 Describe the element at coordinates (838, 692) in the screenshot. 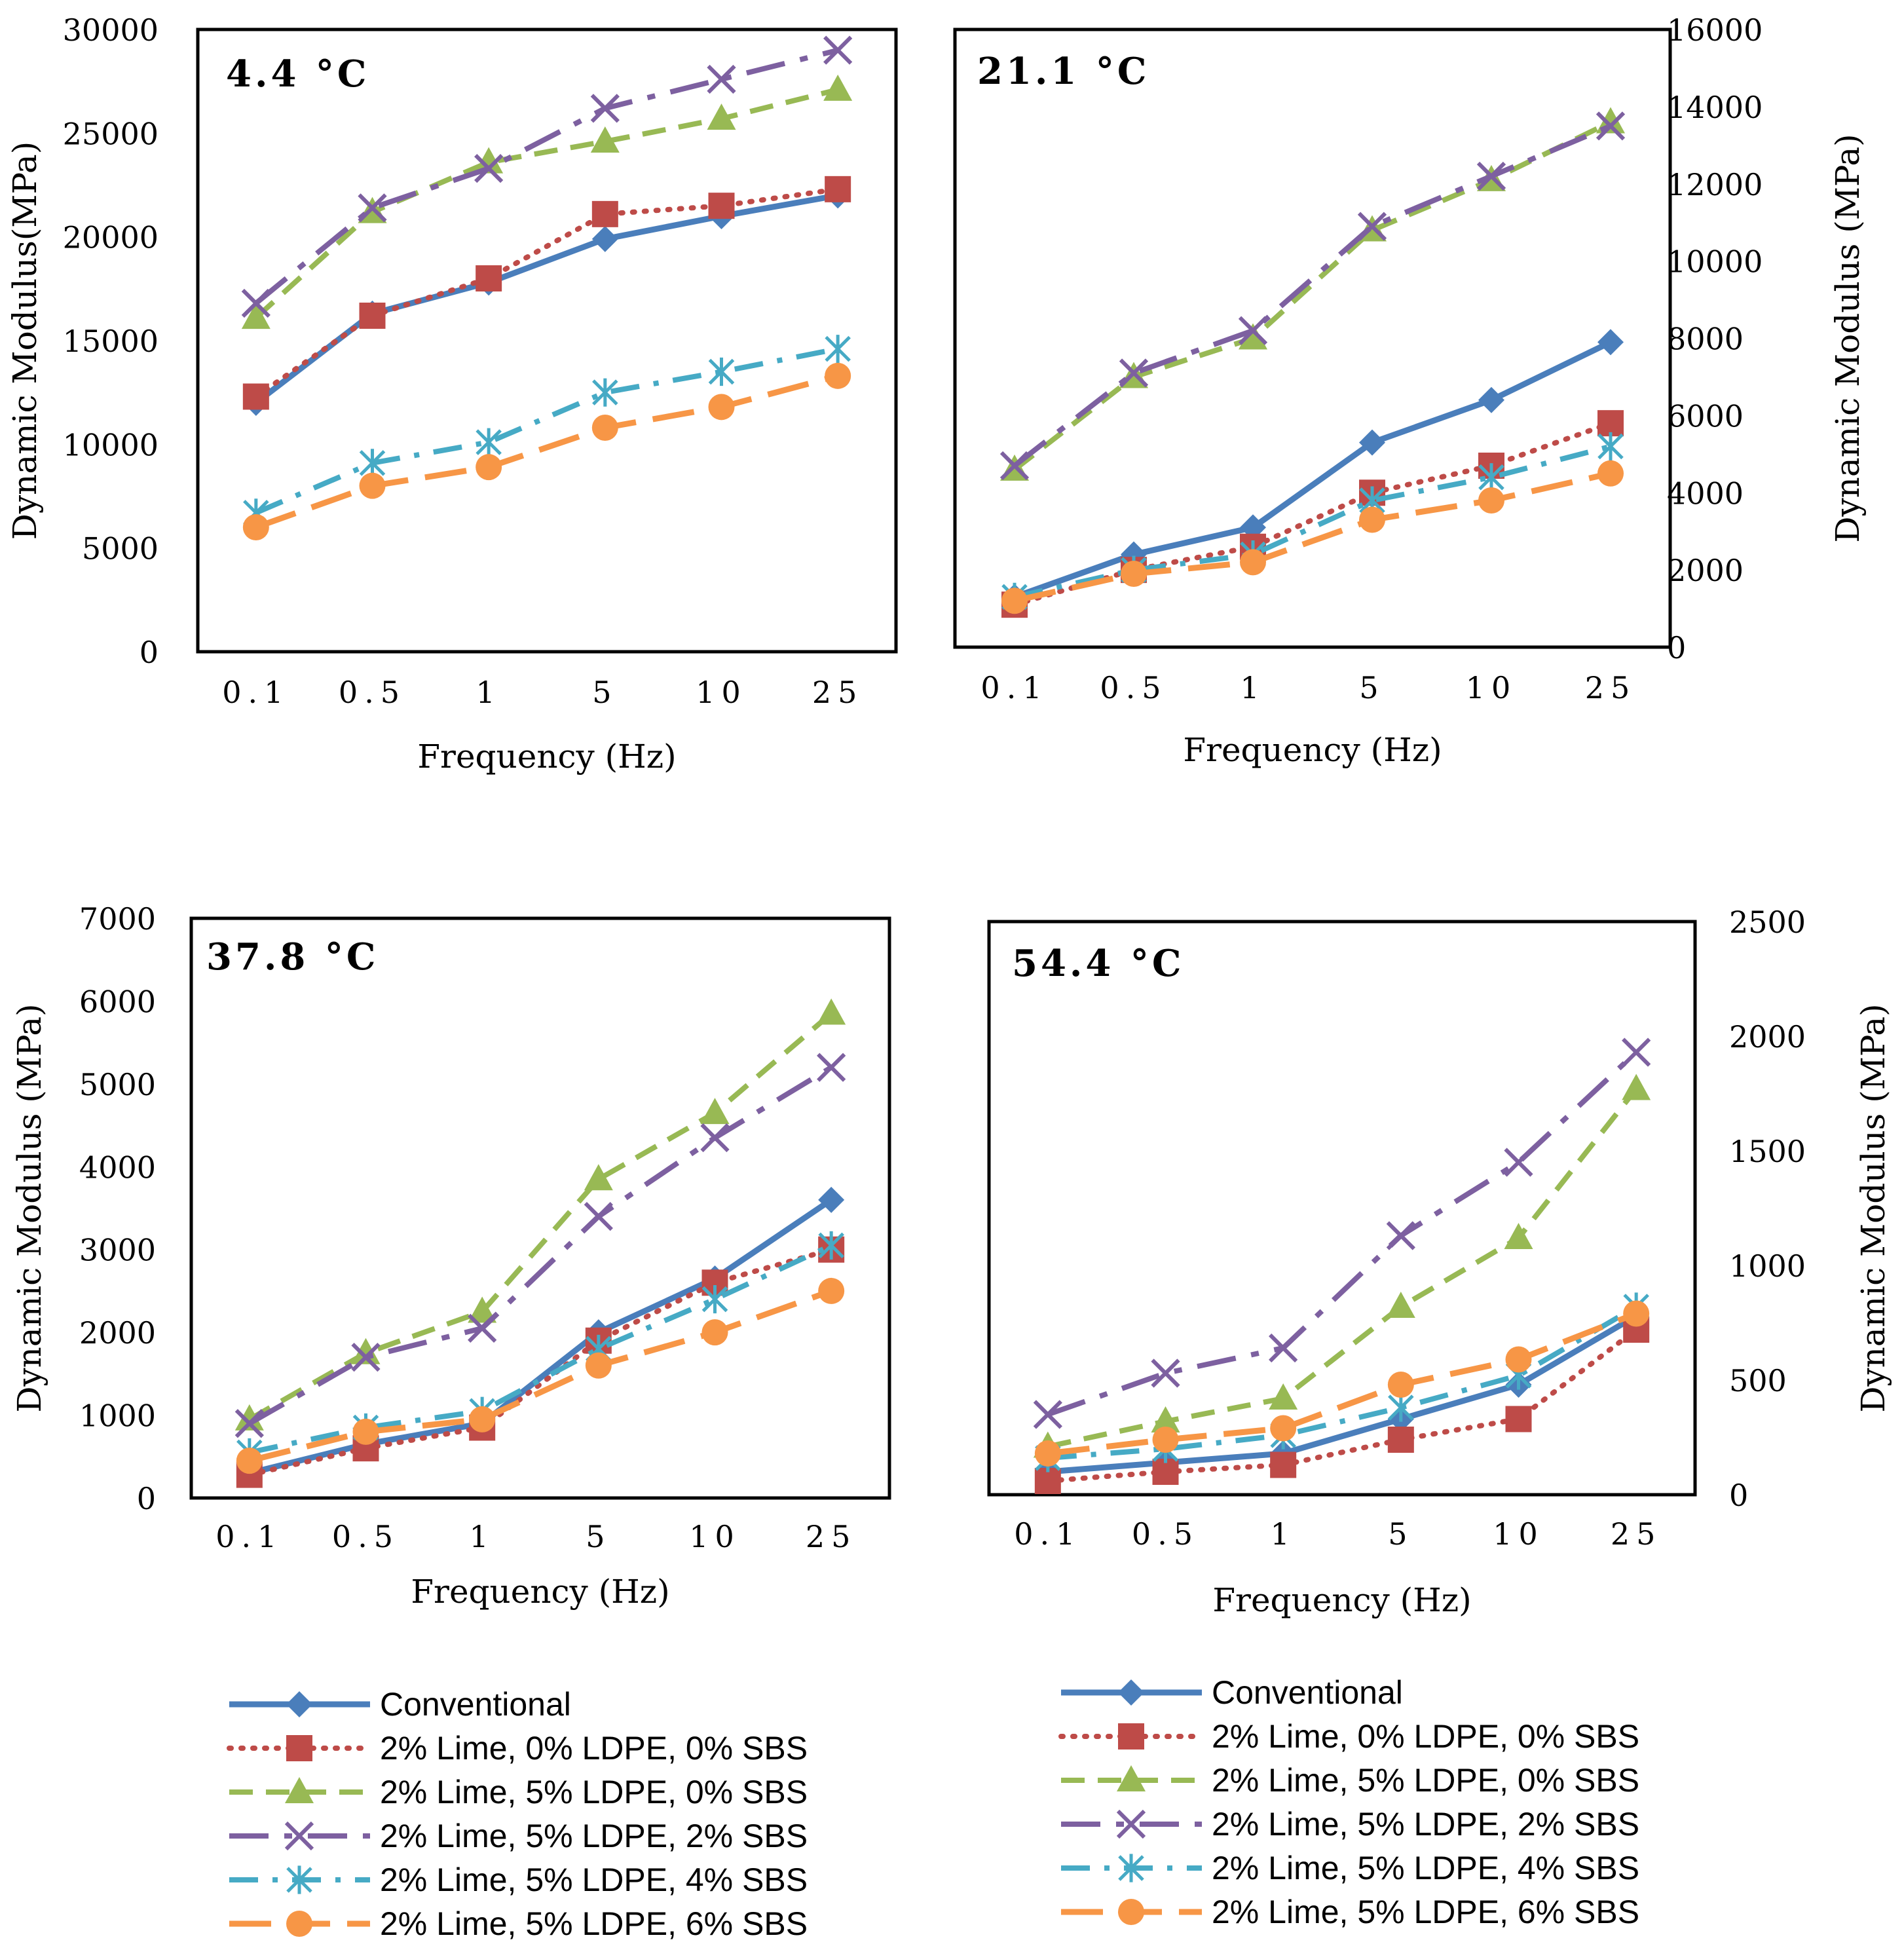

I see `x-tick-label: 25` at that location.